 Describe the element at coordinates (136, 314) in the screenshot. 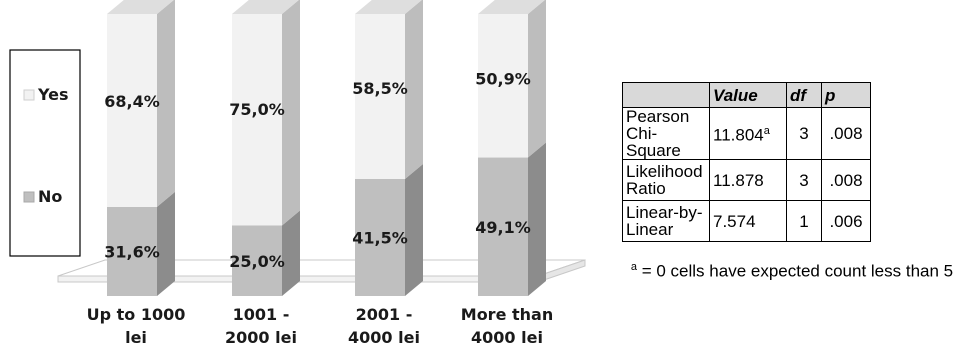

I see `category-label-0: Up to 1000` at that location.